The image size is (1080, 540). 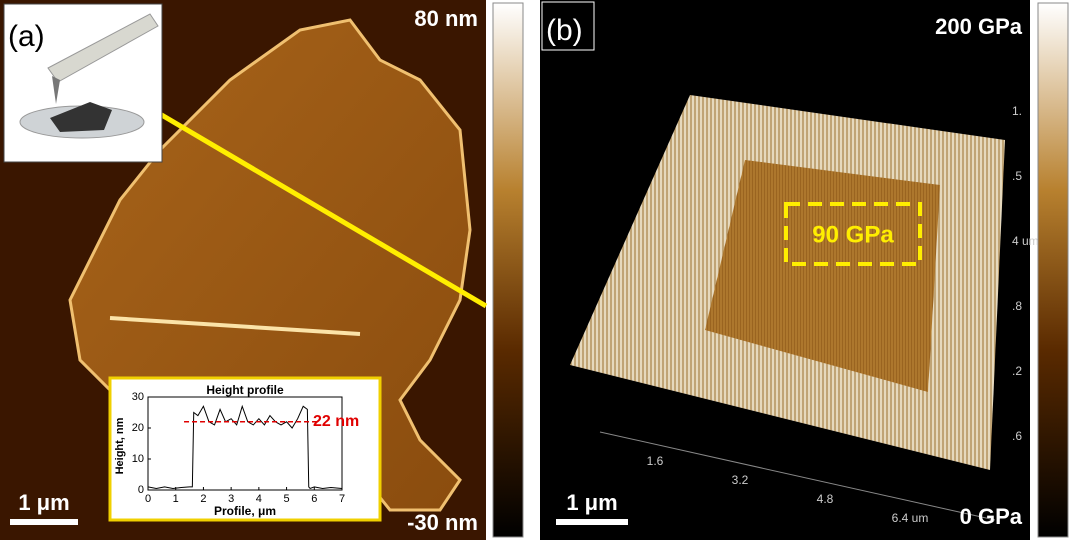 I want to click on x-tick-label: 5, so click(x=287, y=499).